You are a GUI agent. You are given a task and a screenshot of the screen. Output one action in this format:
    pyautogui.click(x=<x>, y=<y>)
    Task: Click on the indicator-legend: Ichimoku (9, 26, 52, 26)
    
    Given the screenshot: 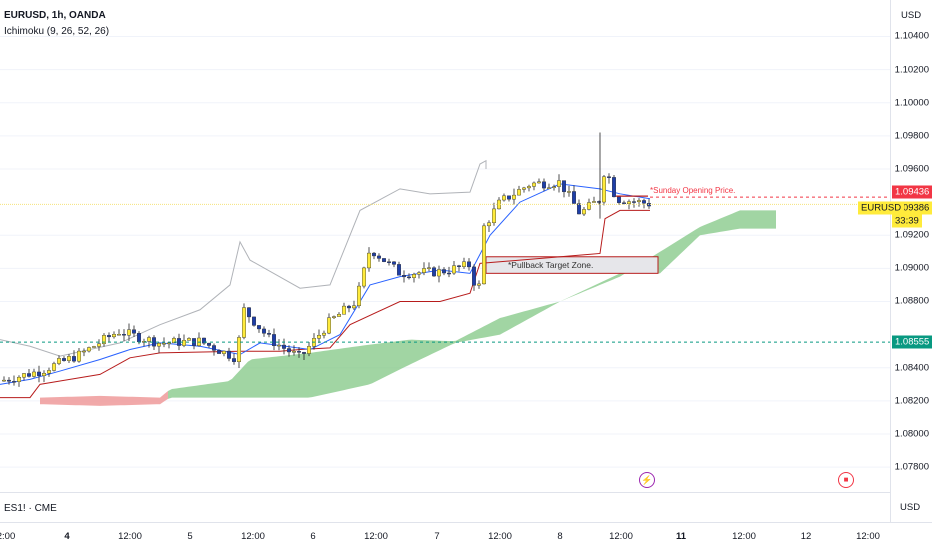 What is the action you would take?
    pyautogui.click(x=57, y=31)
    